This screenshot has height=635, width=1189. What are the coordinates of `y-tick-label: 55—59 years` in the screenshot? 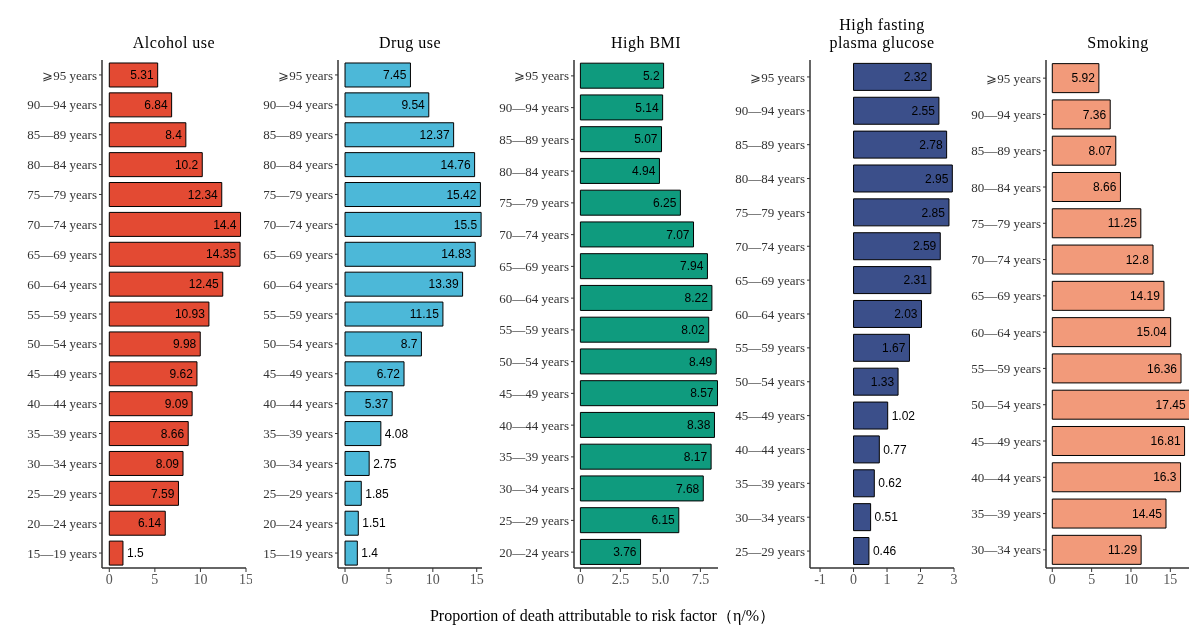 It's located at (534, 330).